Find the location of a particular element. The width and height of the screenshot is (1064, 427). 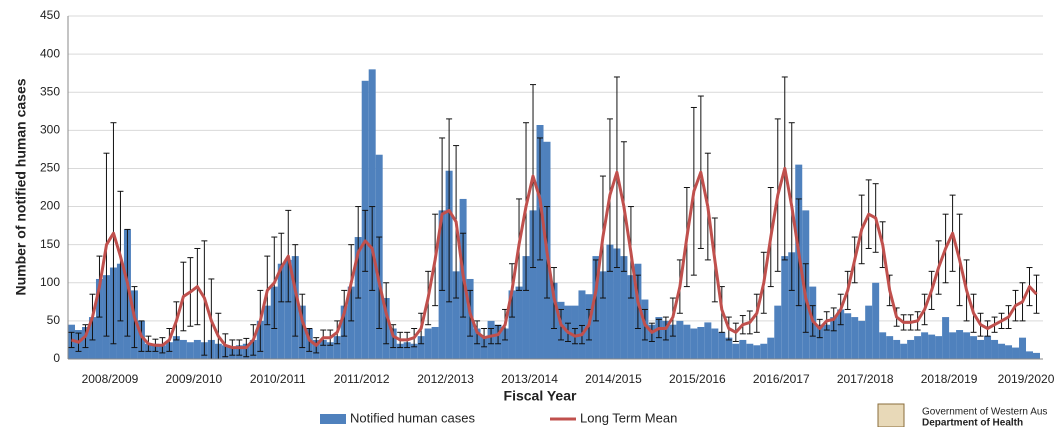

legend-label: Long Term Mean is located at coordinates (628, 417).